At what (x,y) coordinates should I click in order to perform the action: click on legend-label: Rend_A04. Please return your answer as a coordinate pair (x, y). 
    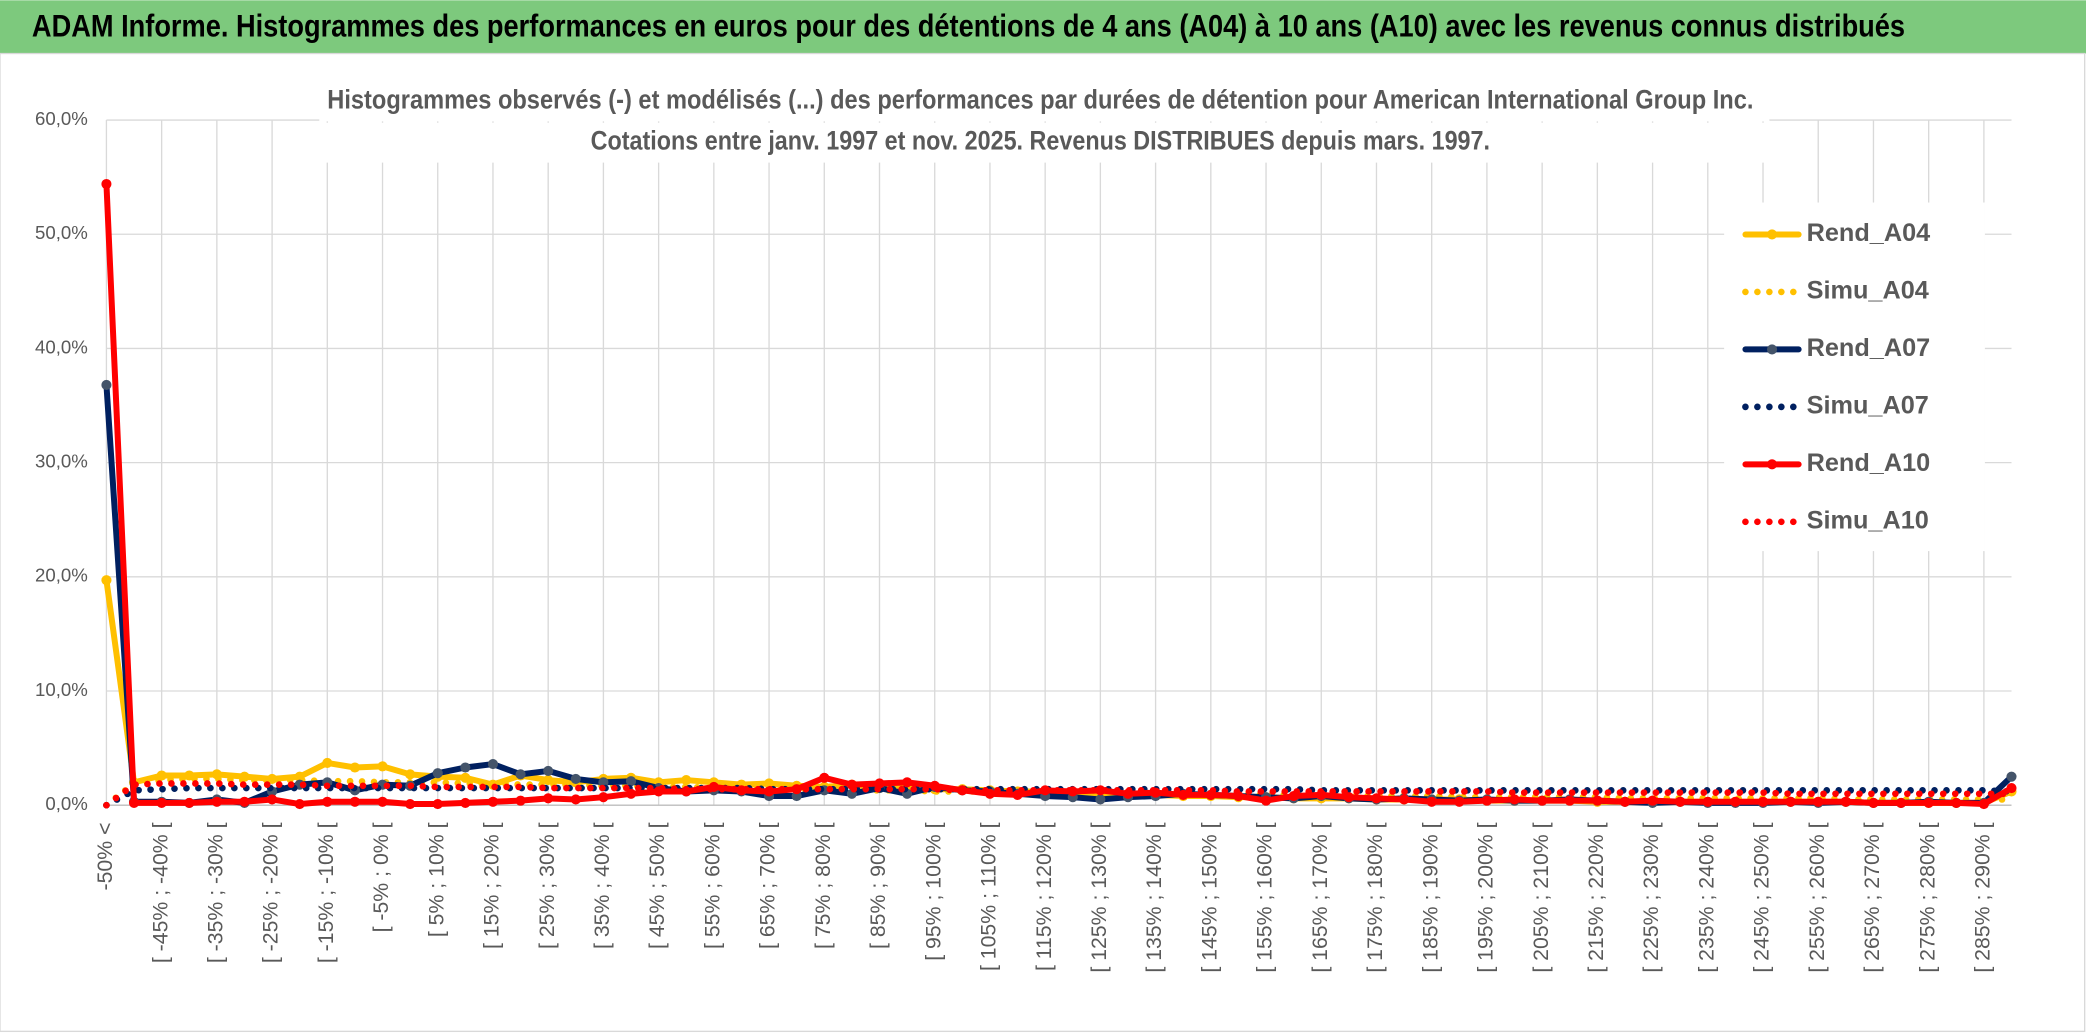
    Looking at the image, I should click on (1869, 233).